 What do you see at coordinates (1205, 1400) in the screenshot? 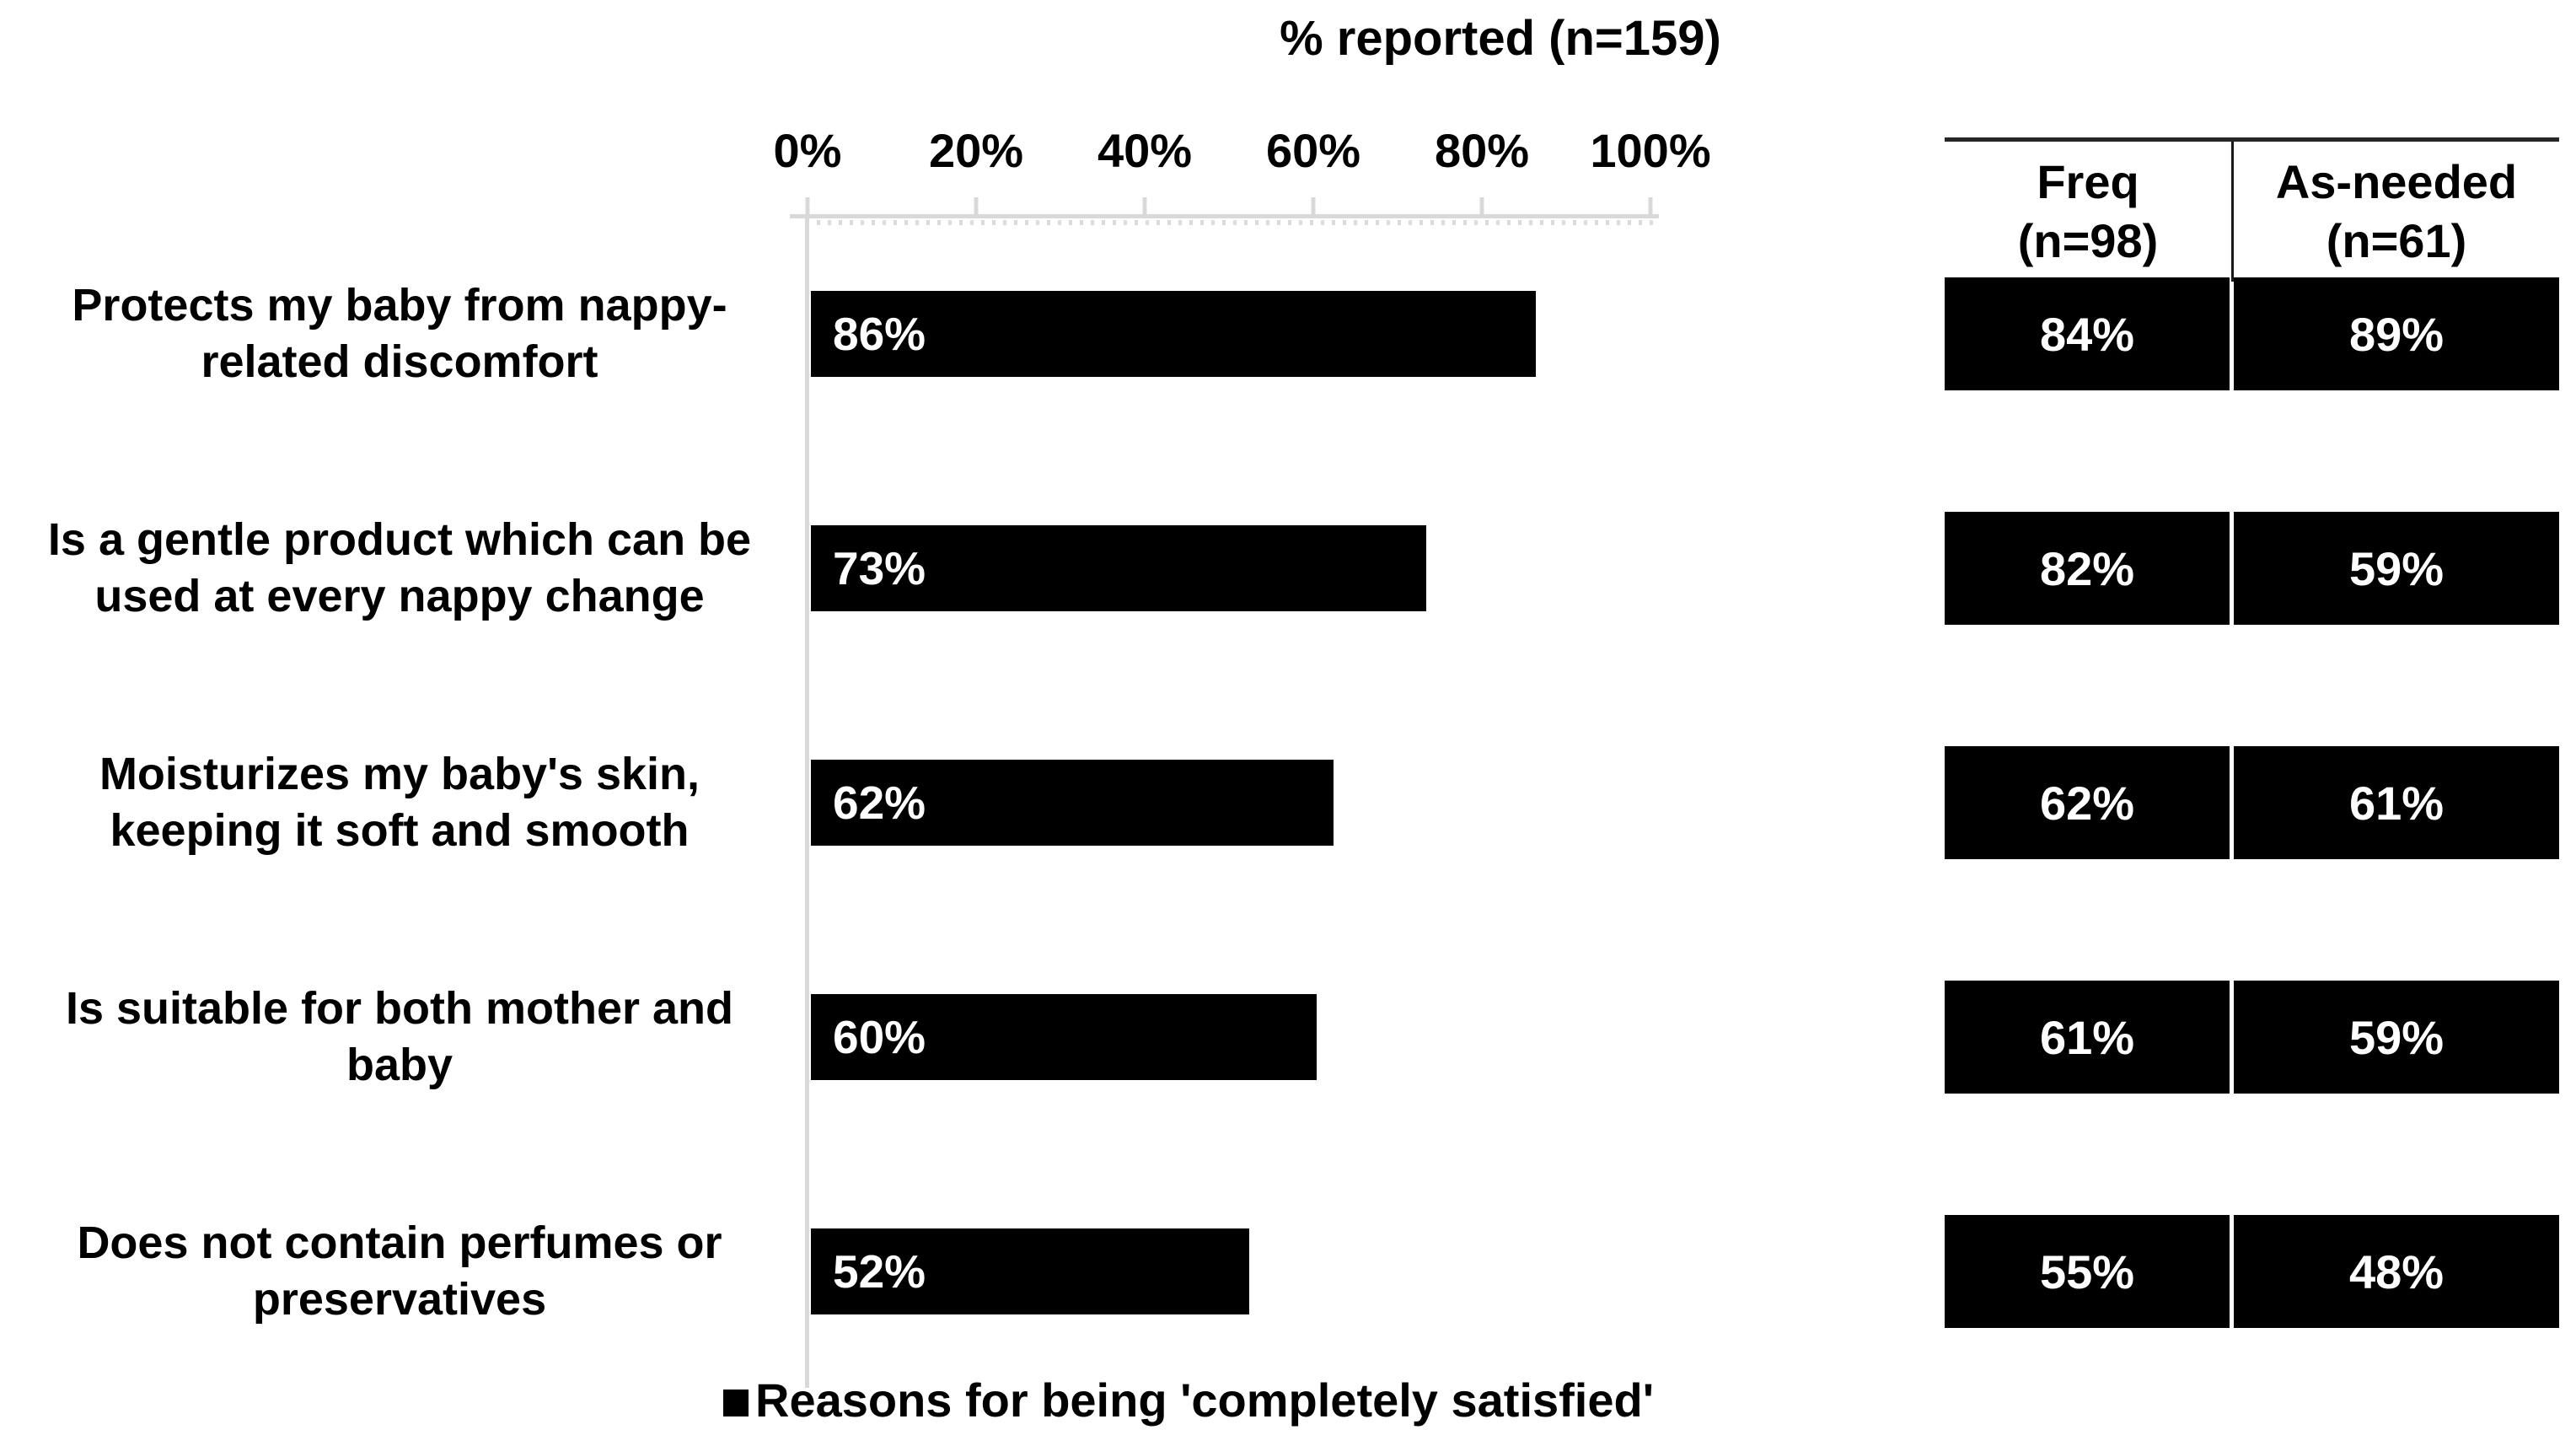
I see `legend-label: Reasons for being 'completely satisfied'` at bounding box center [1205, 1400].